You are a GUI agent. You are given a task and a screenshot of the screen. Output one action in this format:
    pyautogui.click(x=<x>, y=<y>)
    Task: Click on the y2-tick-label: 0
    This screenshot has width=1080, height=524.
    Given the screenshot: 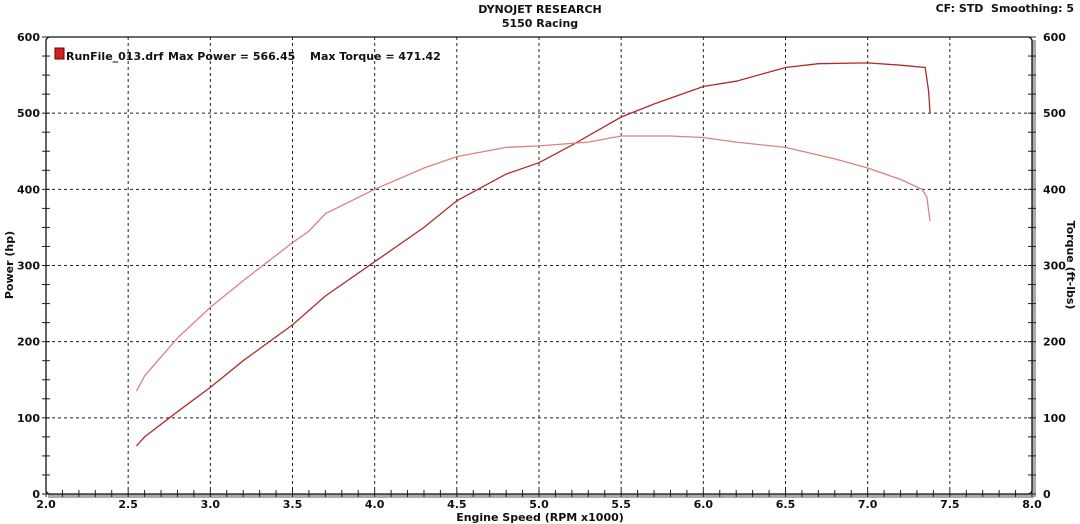 What is the action you would take?
    pyautogui.click(x=1047, y=494)
    